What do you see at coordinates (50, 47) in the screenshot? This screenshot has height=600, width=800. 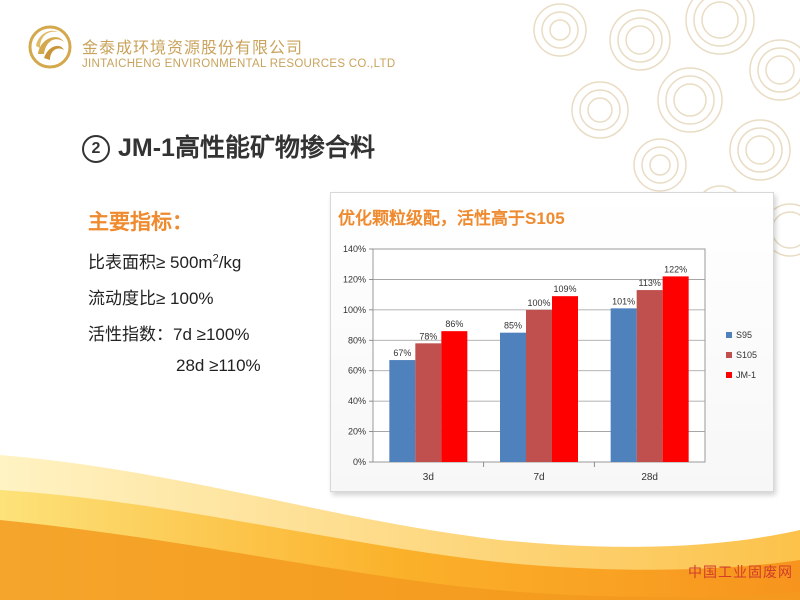 I see `golden-swirl-logo-icon` at bounding box center [50, 47].